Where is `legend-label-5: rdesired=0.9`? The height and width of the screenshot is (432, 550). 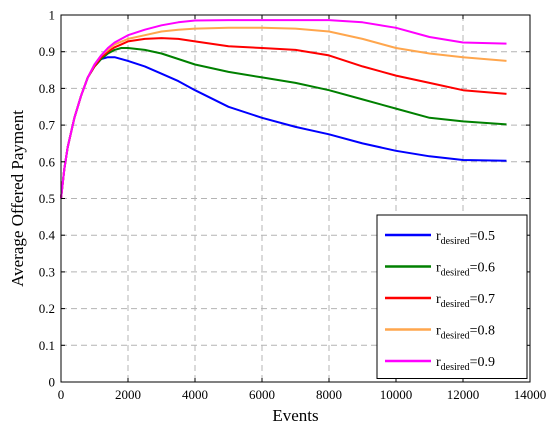
legend-label-5: rdesired=0.9 is located at coordinates (465, 364).